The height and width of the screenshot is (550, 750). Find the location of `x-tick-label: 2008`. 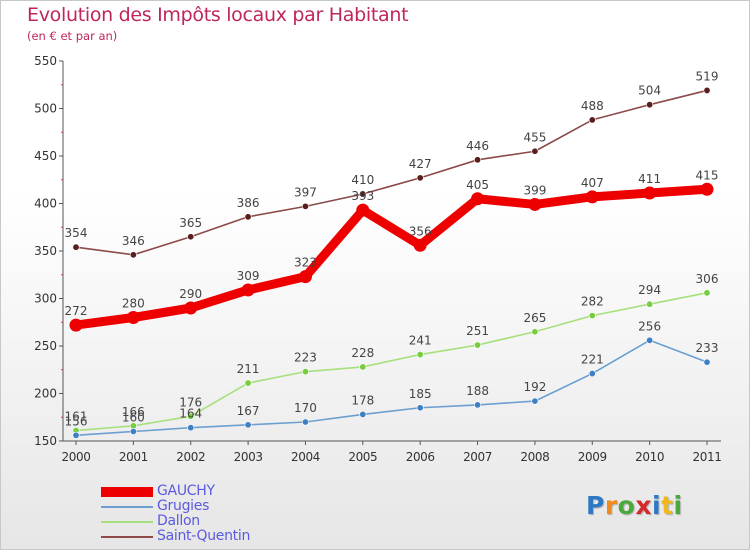

x-tick-label: 2008 is located at coordinates (534, 457).